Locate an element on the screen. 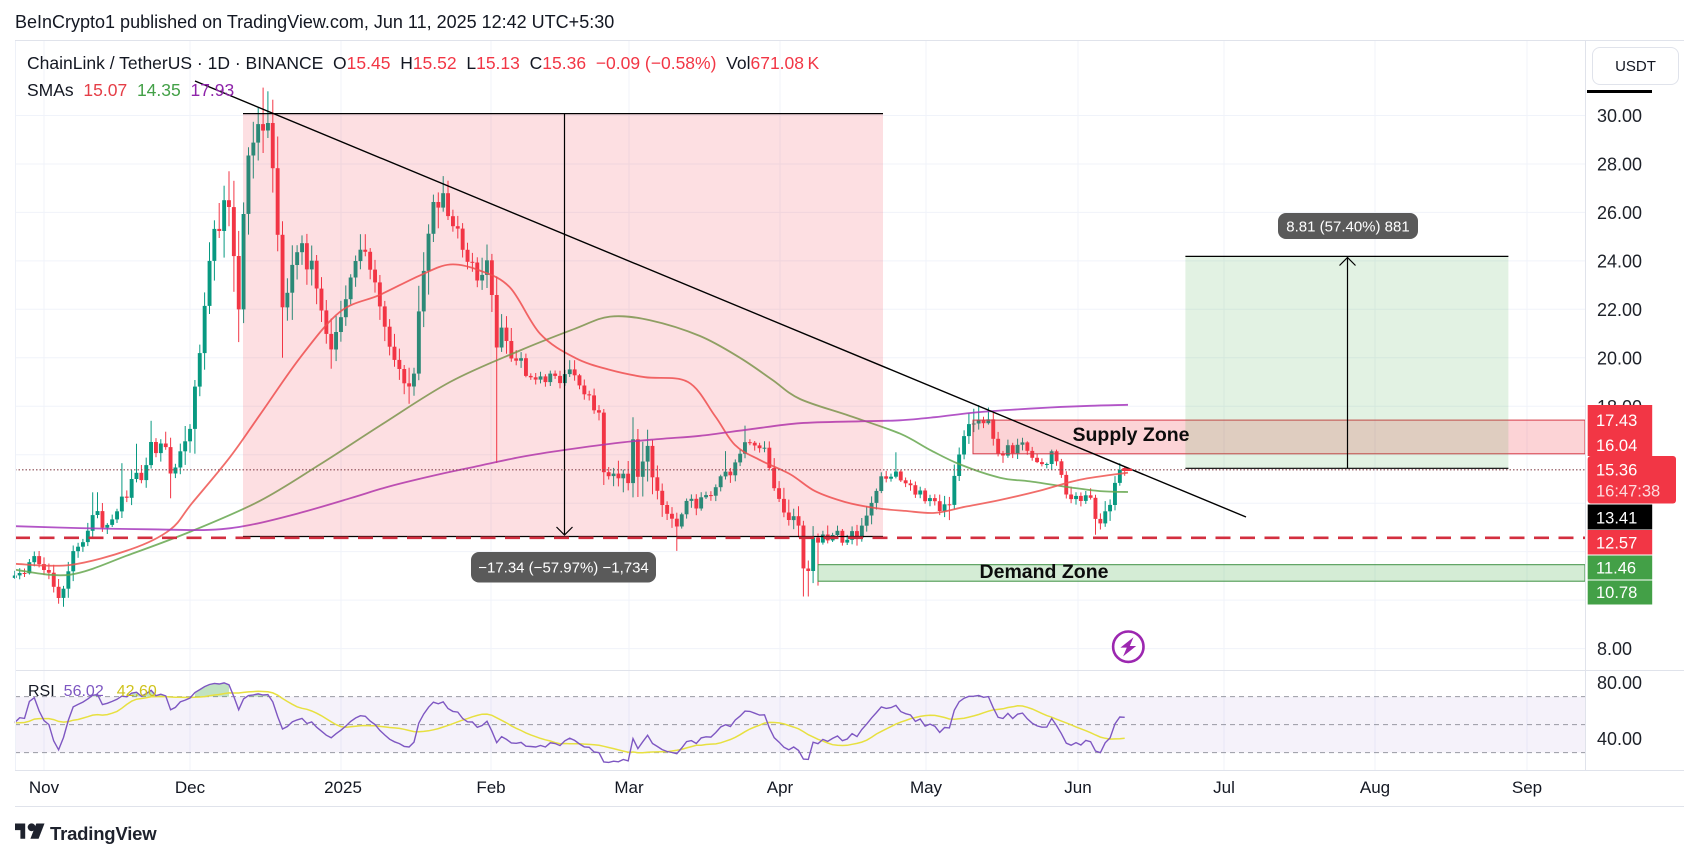  svg-text: 12.57 is located at coordinates (1616, 544).